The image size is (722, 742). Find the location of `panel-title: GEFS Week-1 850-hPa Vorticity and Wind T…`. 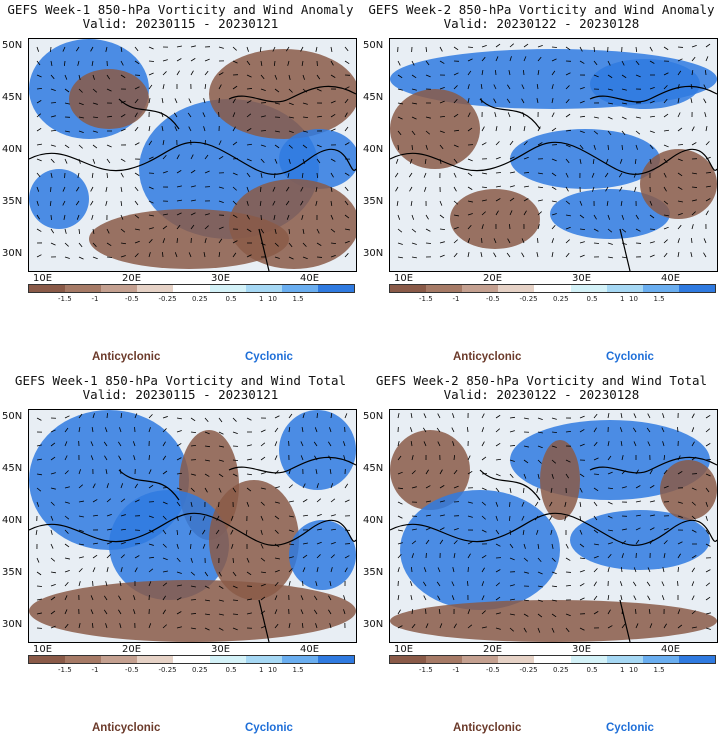

panel-title: GEFS Week-1 850-hPa Vorticity and Wind T… is located at coordinates (180, 380).